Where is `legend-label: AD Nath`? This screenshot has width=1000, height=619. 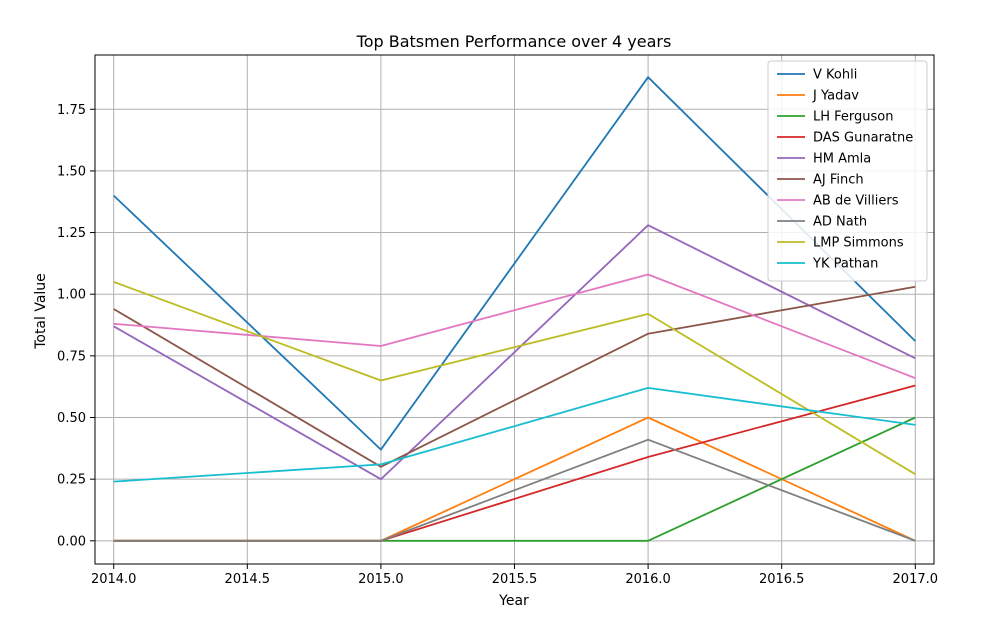 legend-label: AD Nath is located at coordinates (840, 222).